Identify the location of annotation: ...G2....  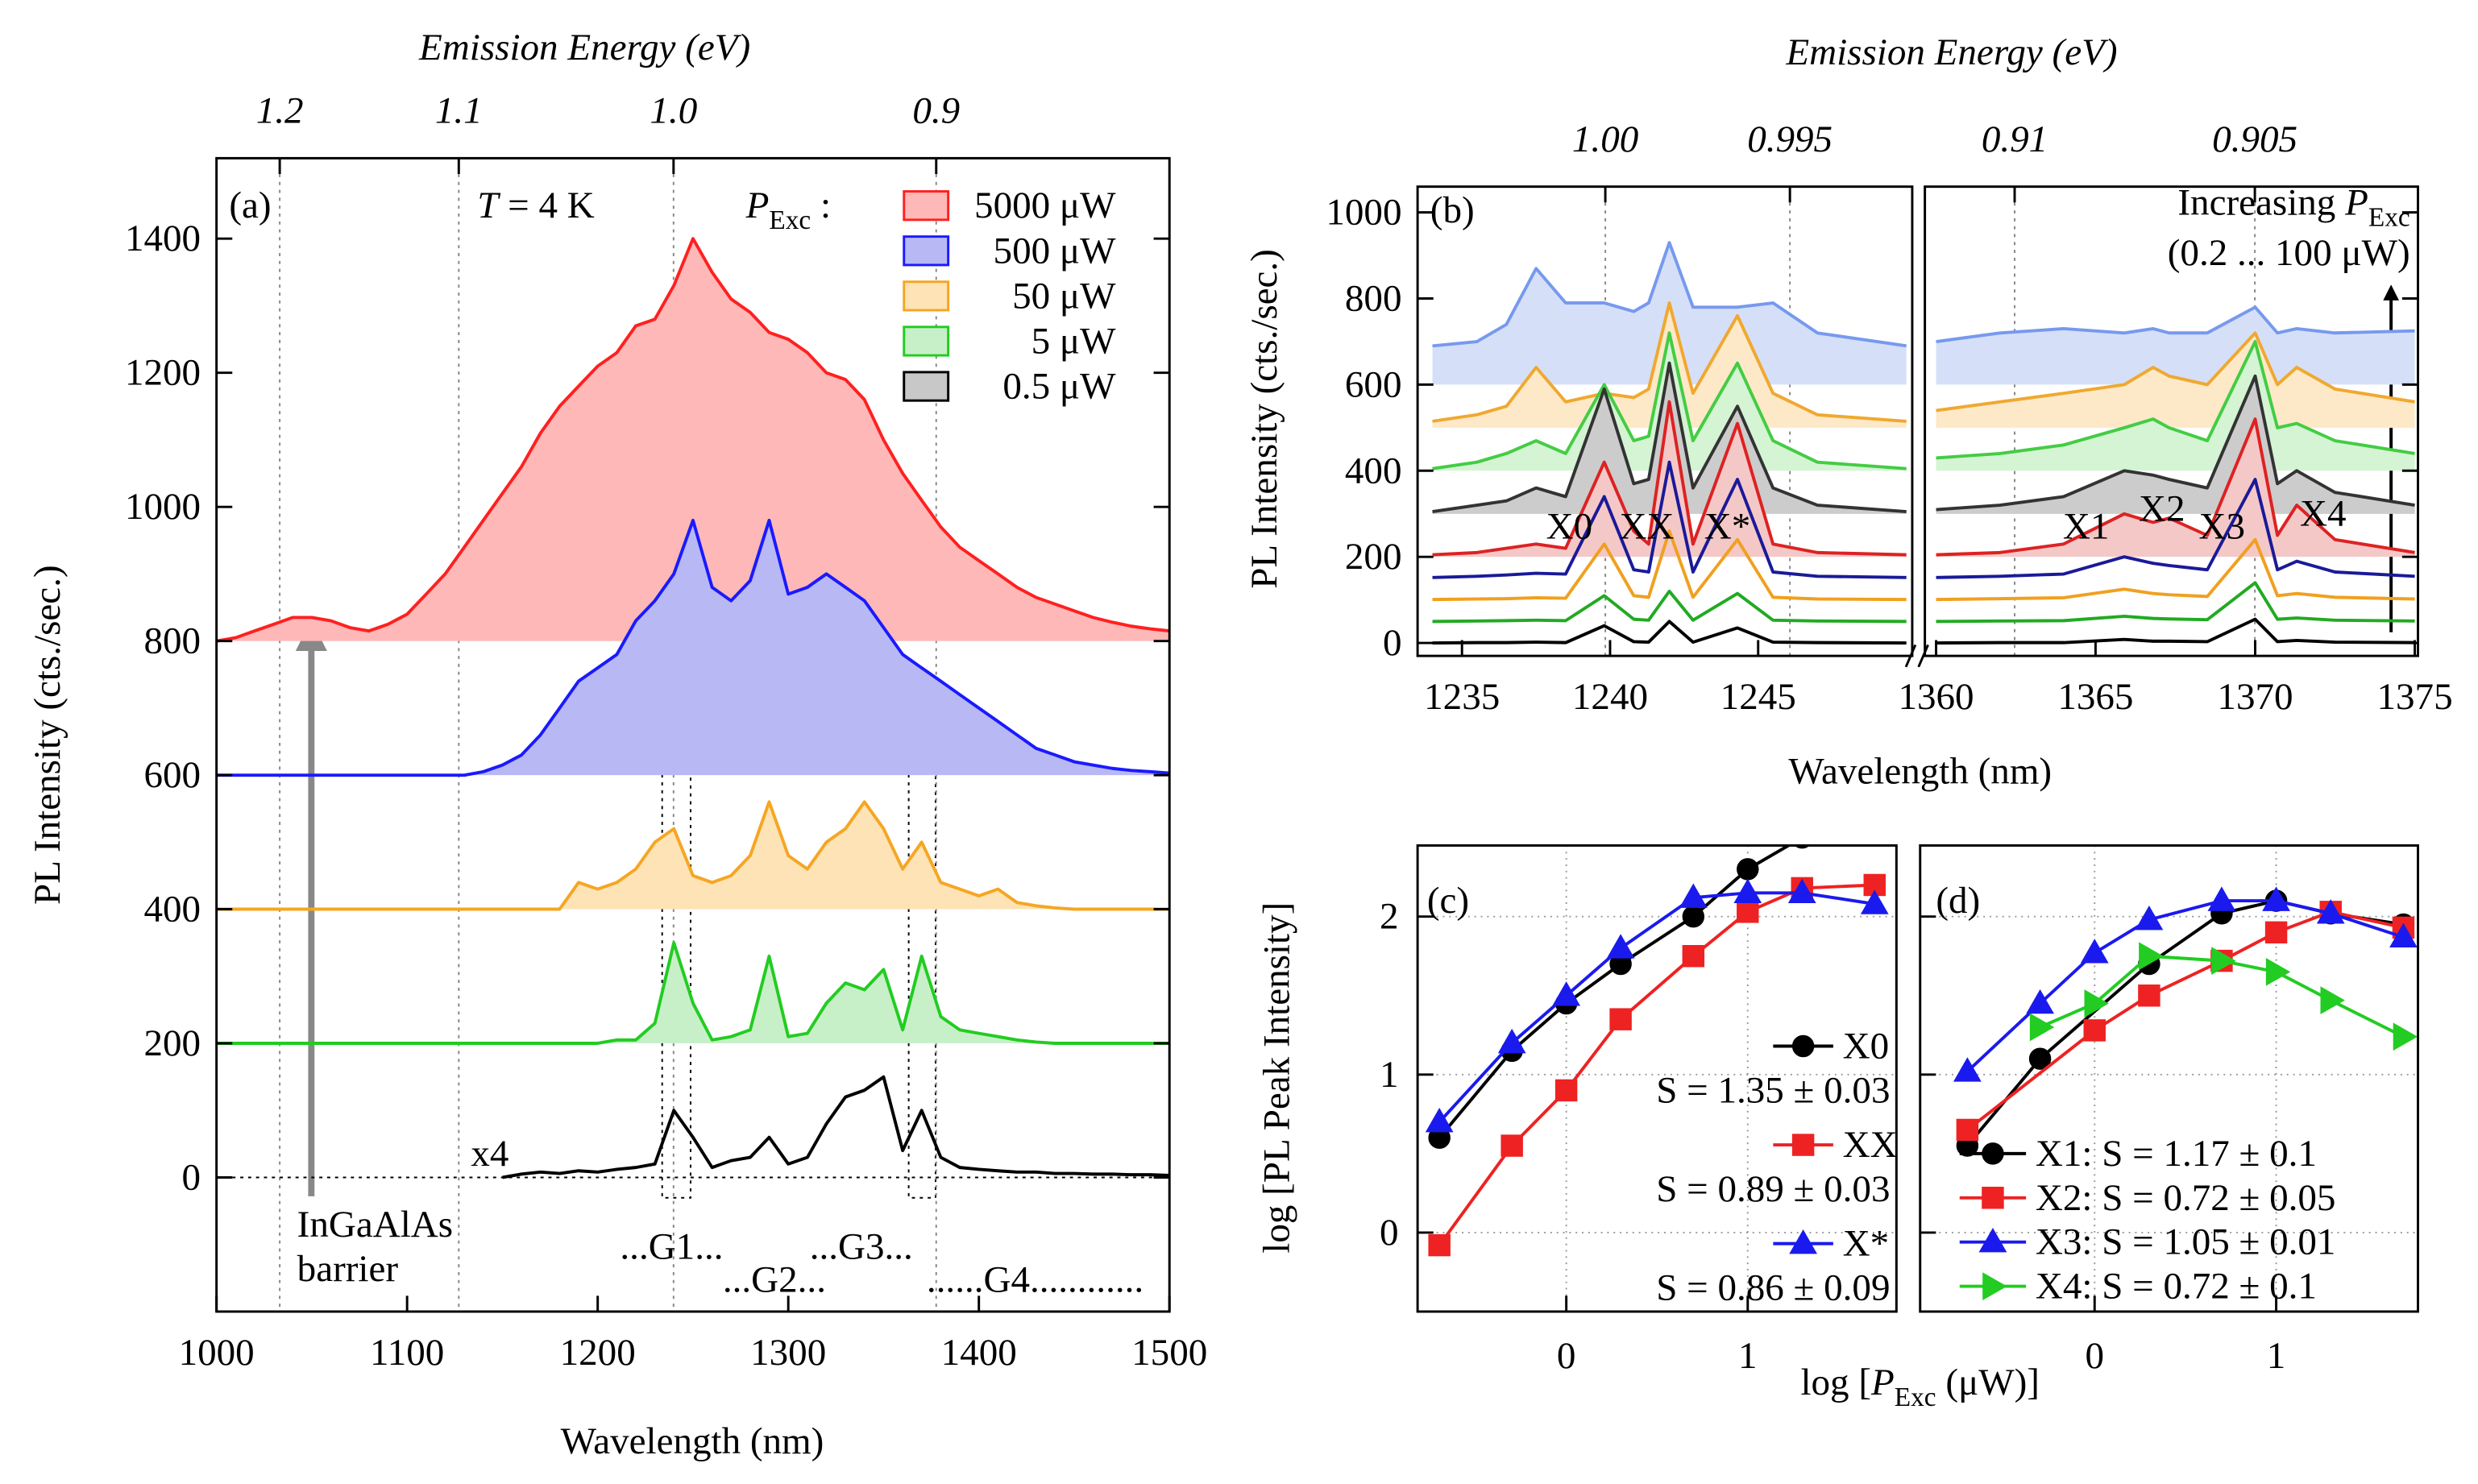
(774, 1280).